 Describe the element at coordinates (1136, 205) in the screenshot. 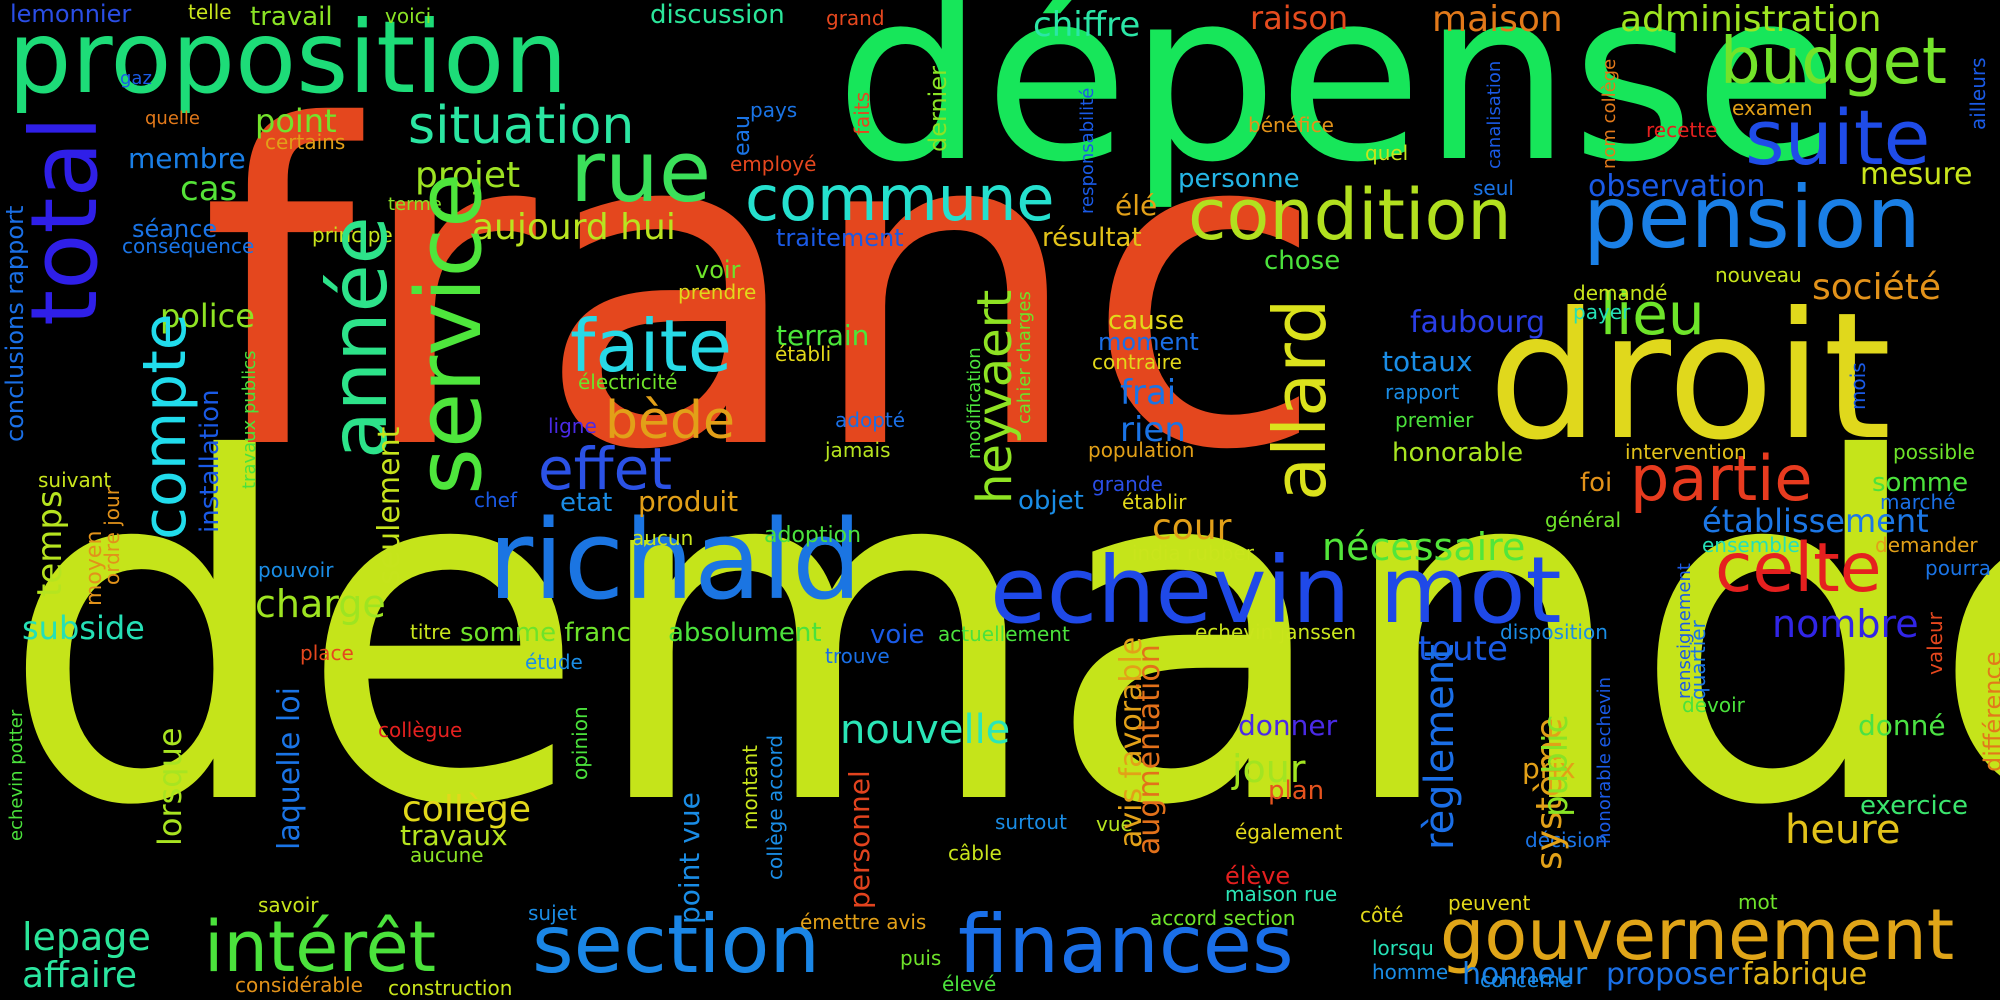

I see `word-ele: élé` at that location.